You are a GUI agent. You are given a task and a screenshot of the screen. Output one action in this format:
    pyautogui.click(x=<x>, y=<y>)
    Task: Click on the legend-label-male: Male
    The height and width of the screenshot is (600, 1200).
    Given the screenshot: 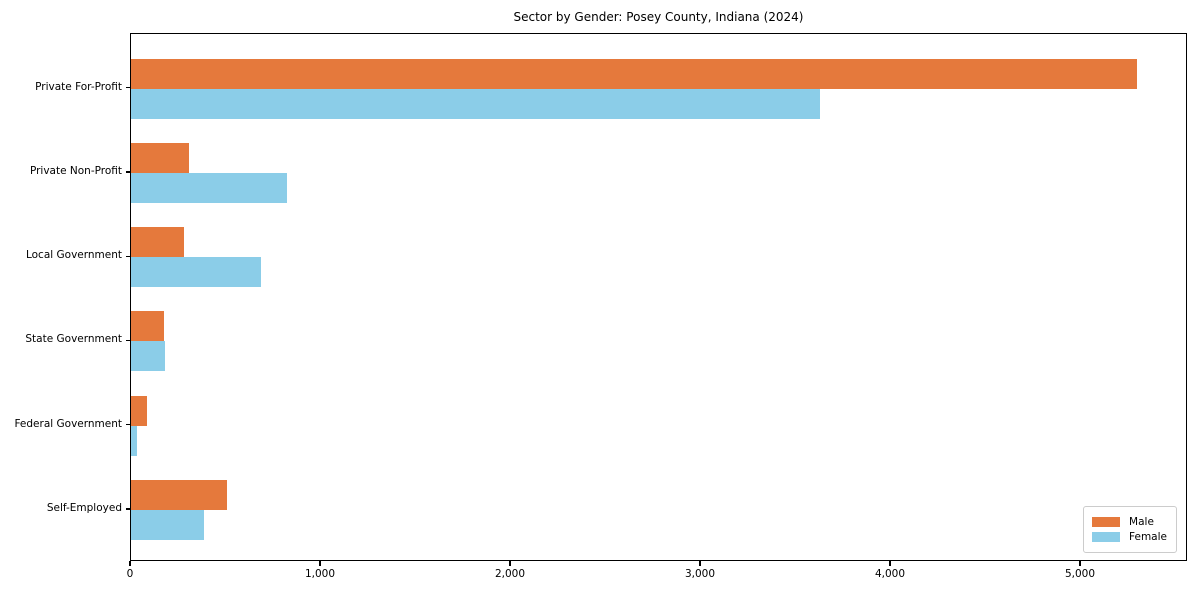 What is the action you would take?
    pyautogui.click(x=1141, y=522)
    